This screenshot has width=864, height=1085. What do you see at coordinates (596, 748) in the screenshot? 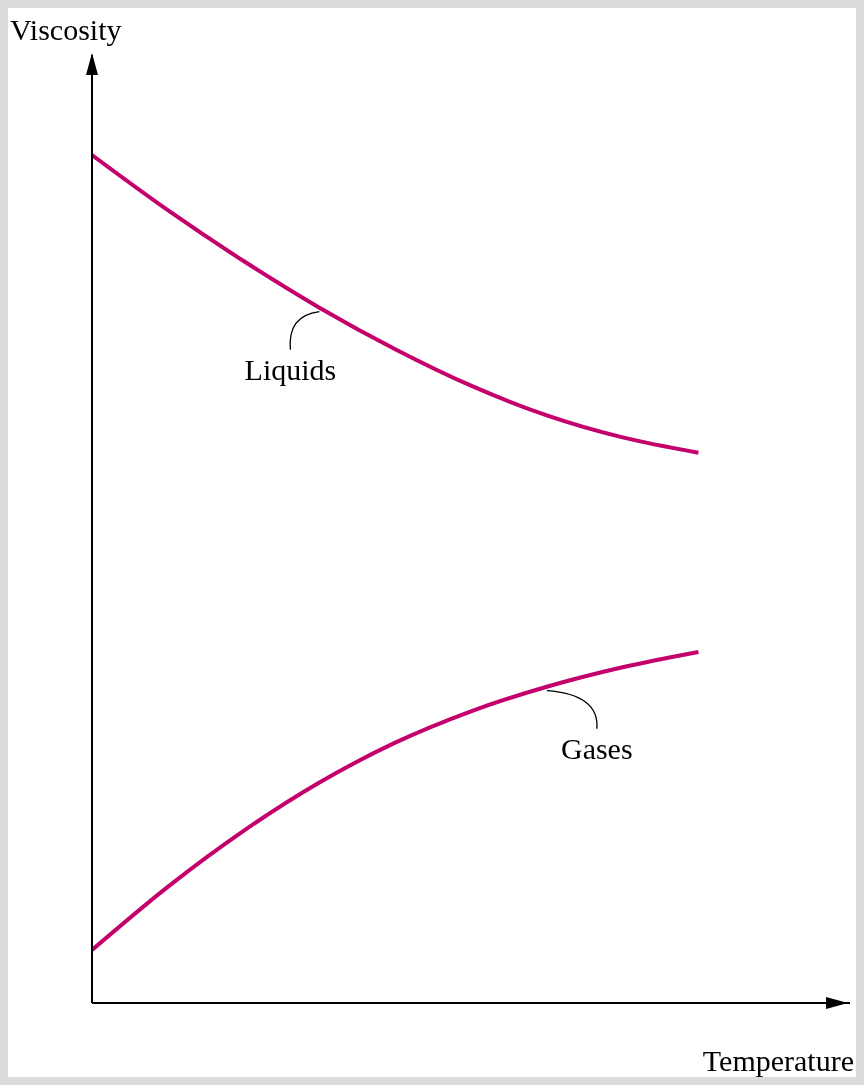
I see `series-label: Gases` at bounding box center [596, 748].